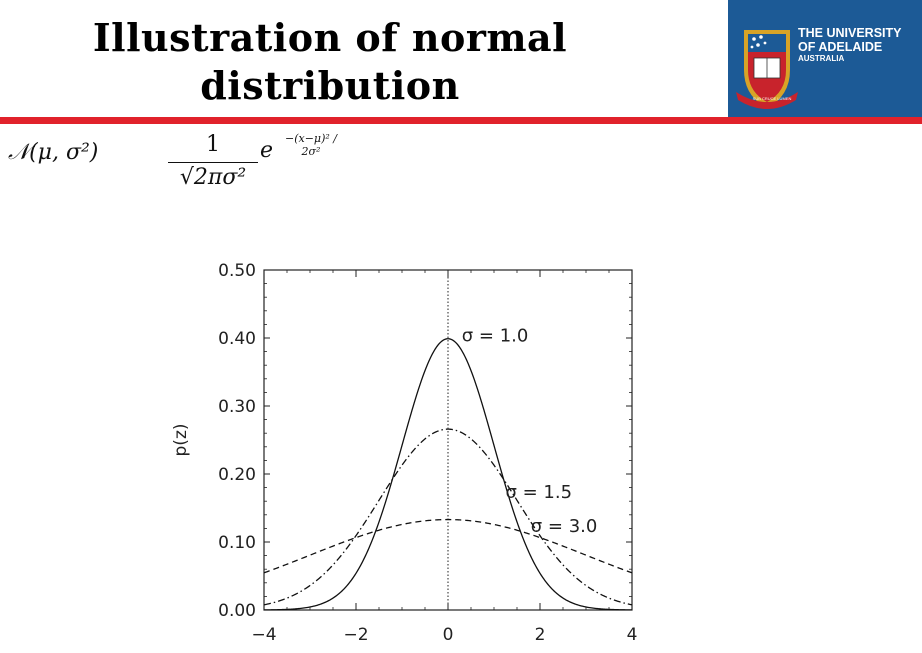  Describe the element at coordinates (448, 635) in the screenshot. I see `x-tick-label: 0` at that location.